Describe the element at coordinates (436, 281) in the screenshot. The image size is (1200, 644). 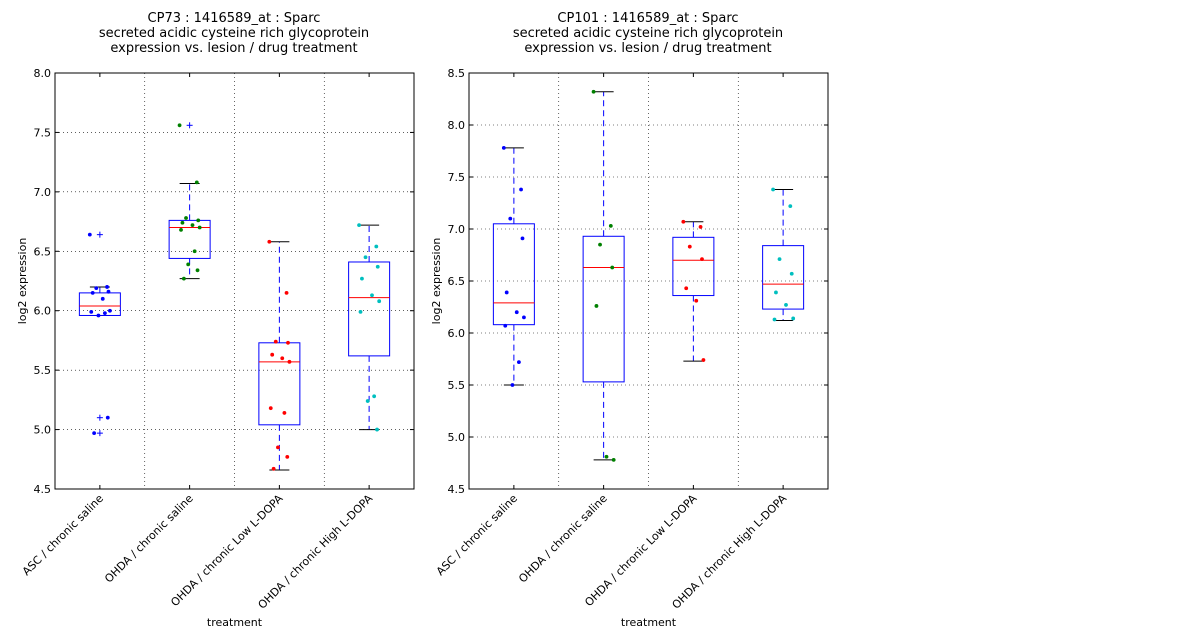
I see `y-axis-label: log2 expression` at that location.